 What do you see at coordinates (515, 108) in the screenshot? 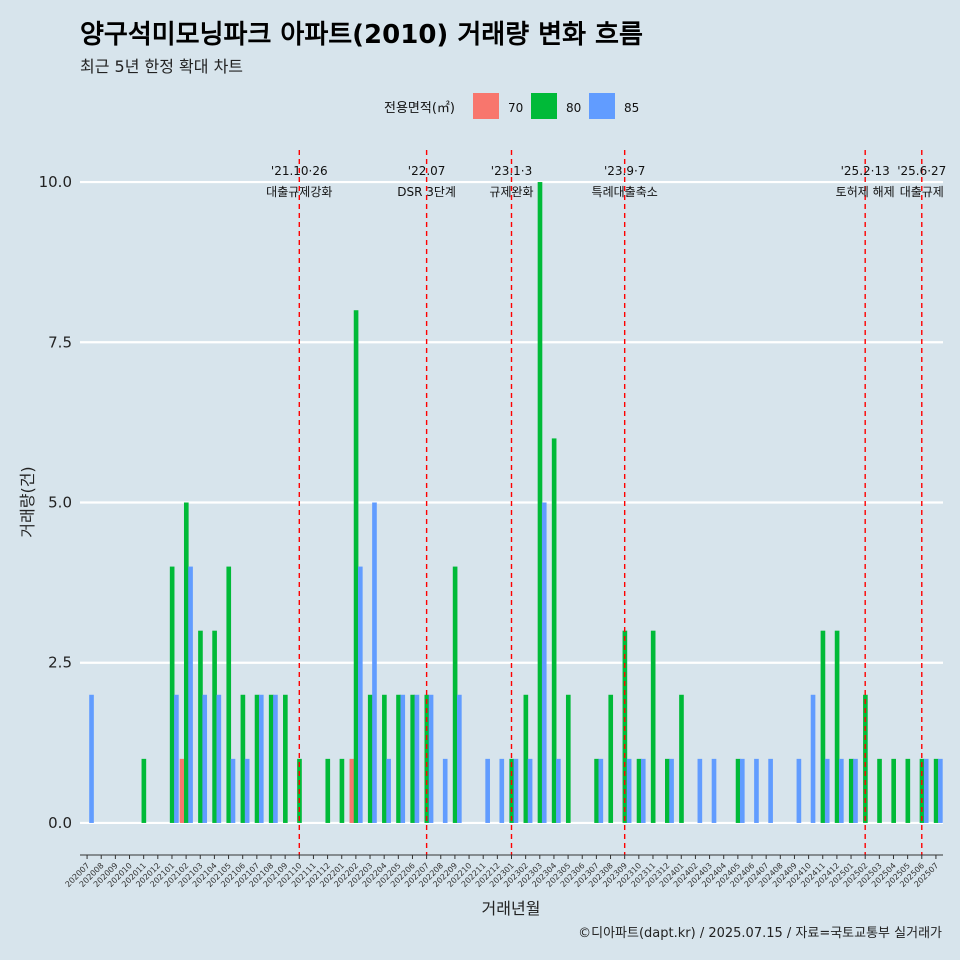
I see `legend-label-70: 70` at bounding box center [515, 108].